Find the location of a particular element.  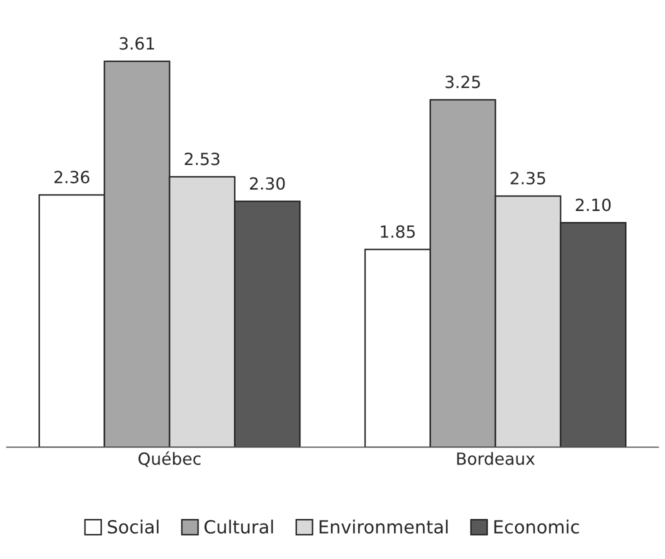

data-label: 3.25 is located at coordinates (463, 82).